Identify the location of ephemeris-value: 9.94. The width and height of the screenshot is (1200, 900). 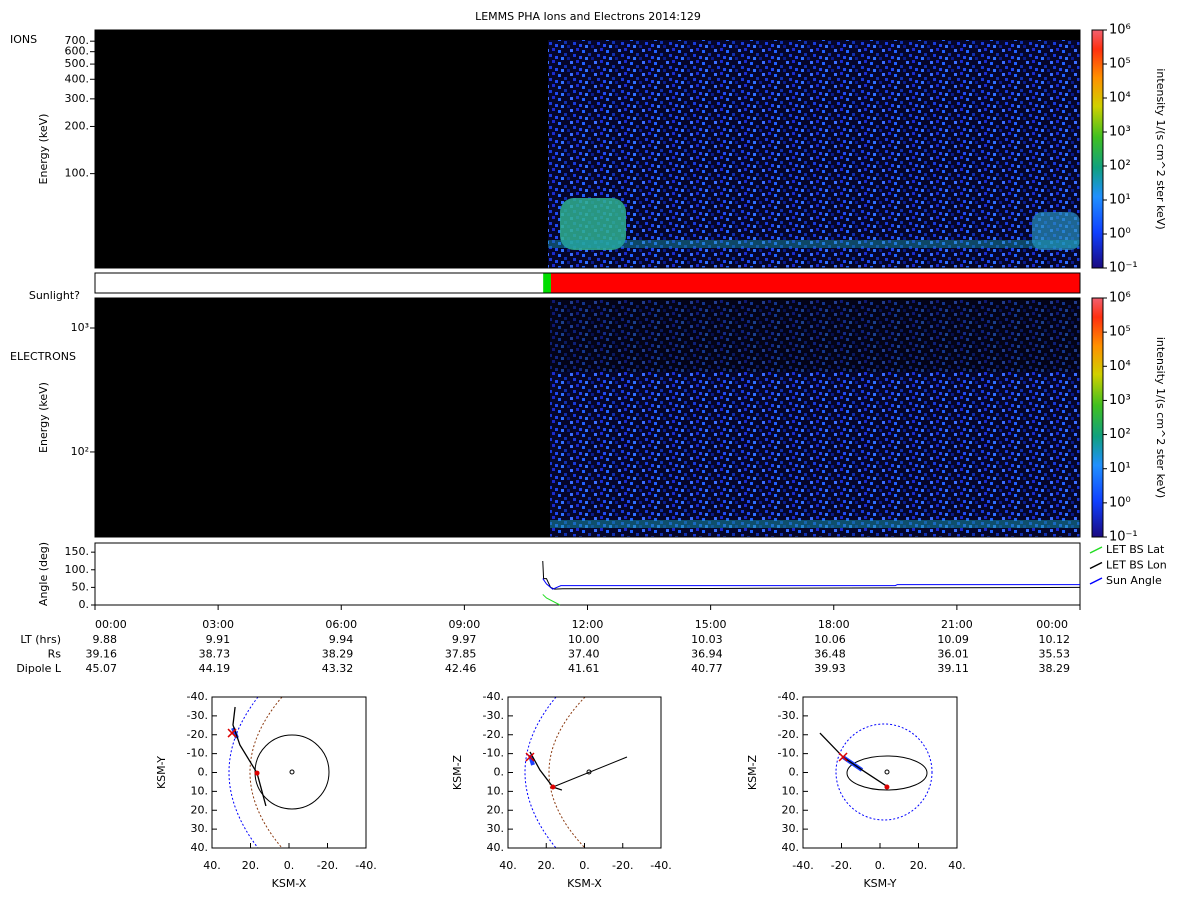
(341, 639).